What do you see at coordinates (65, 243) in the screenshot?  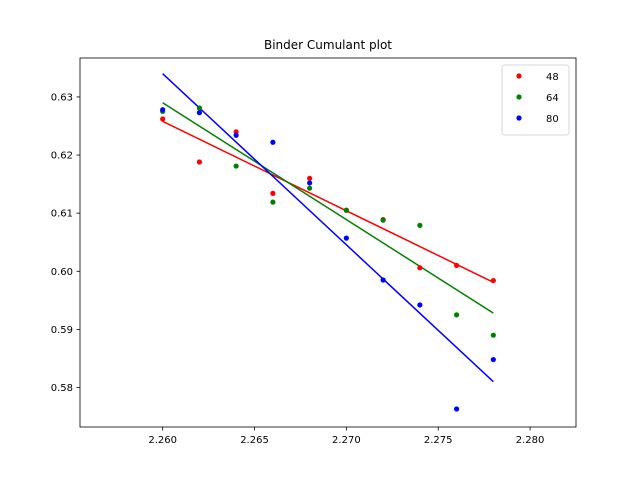 I see `y-axis: 0.58 0.59 0.60 0.61 0.62 0.63` at bounding box center [65, 243].